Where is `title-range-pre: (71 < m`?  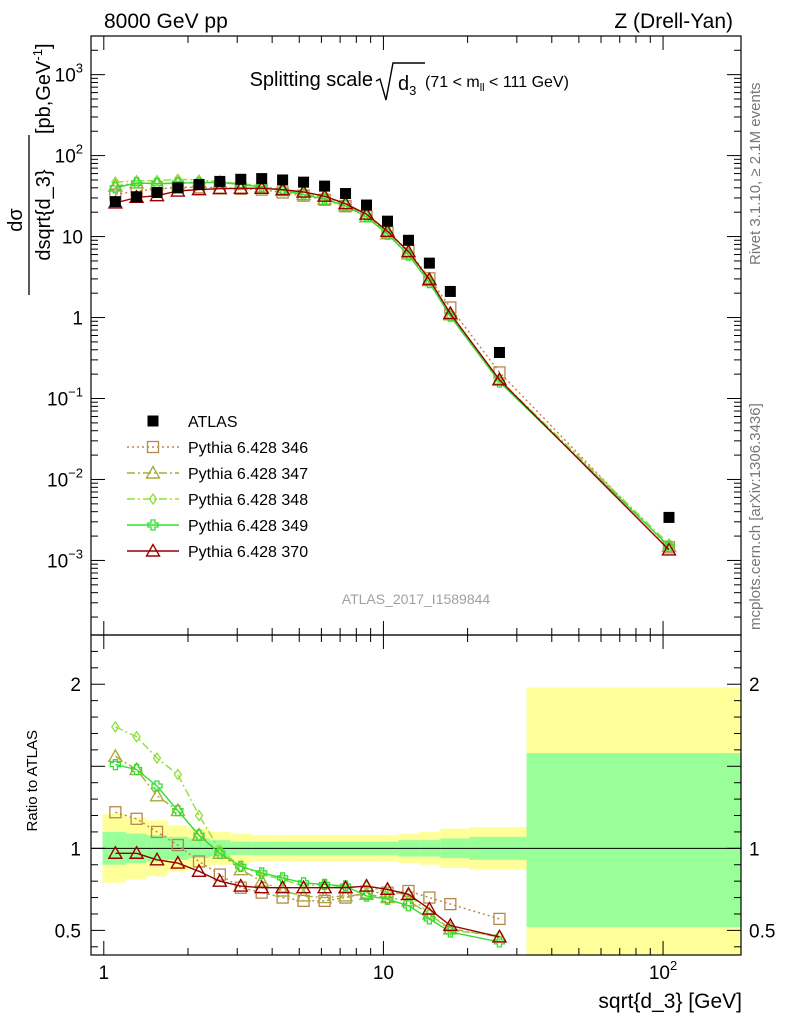 title-range-pre: (71 < m is located at coordinates (452, 82).